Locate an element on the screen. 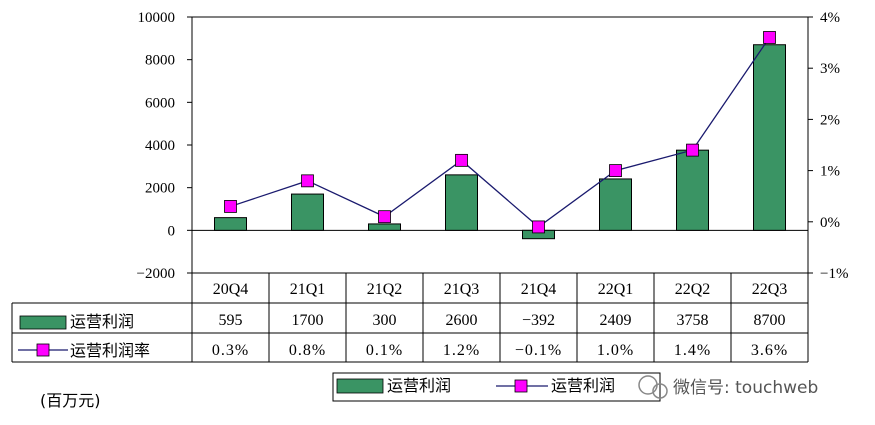 The width and height of the screenshot is (875, 425). margin-marker-22Q2 is located at coordinates (692, 150).